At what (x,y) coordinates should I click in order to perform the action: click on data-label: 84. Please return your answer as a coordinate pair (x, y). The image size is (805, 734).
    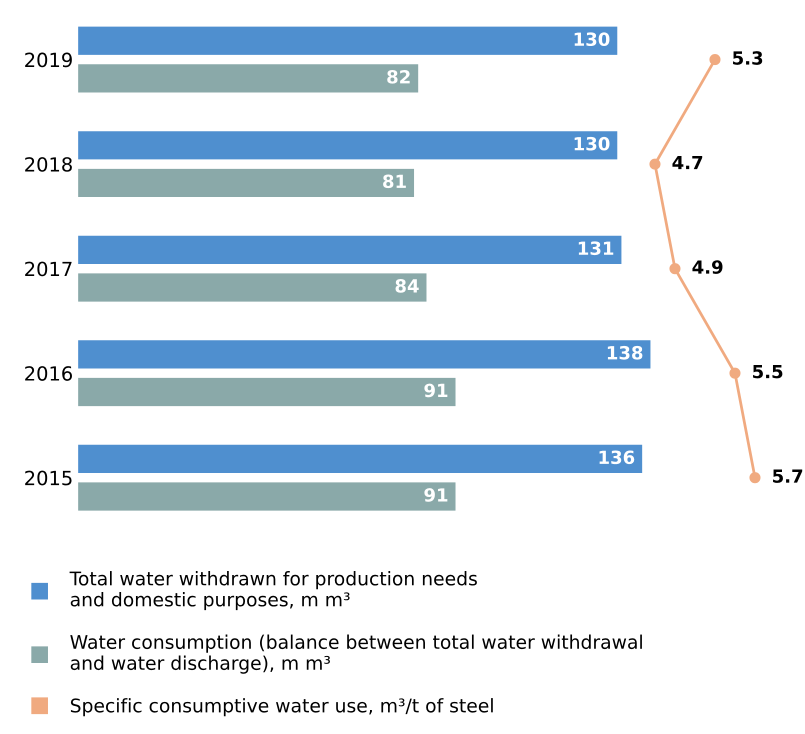
    Looking at the image, I should click on (407, 286).